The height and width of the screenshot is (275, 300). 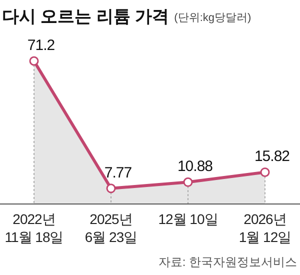 I want to click on text: 자료: 한국자원정보서비스, so click(x=227, y=262).